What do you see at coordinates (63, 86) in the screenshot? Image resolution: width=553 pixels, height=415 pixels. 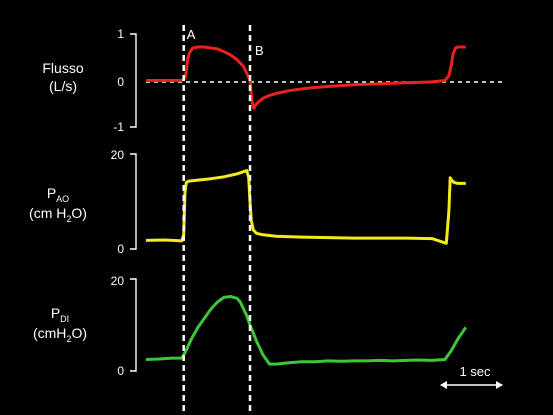 I see `flow-label-line2: (L/s)` at bounding box center [63, 86].